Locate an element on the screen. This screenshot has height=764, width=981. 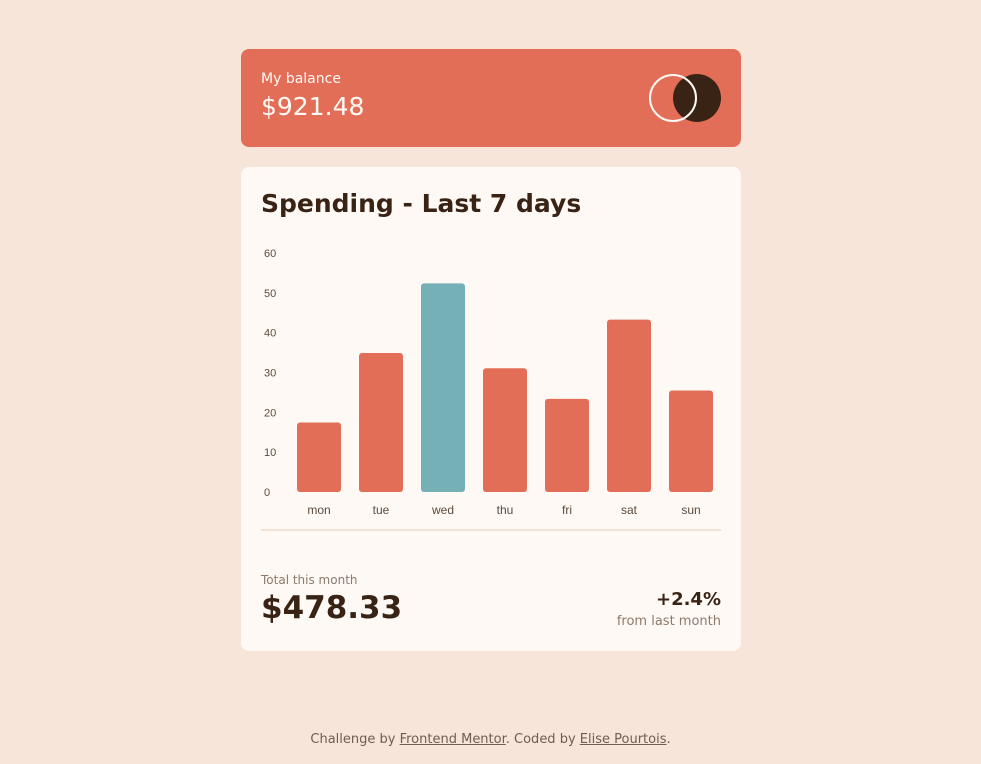
bar-sun is located at coordinates (691, 441).